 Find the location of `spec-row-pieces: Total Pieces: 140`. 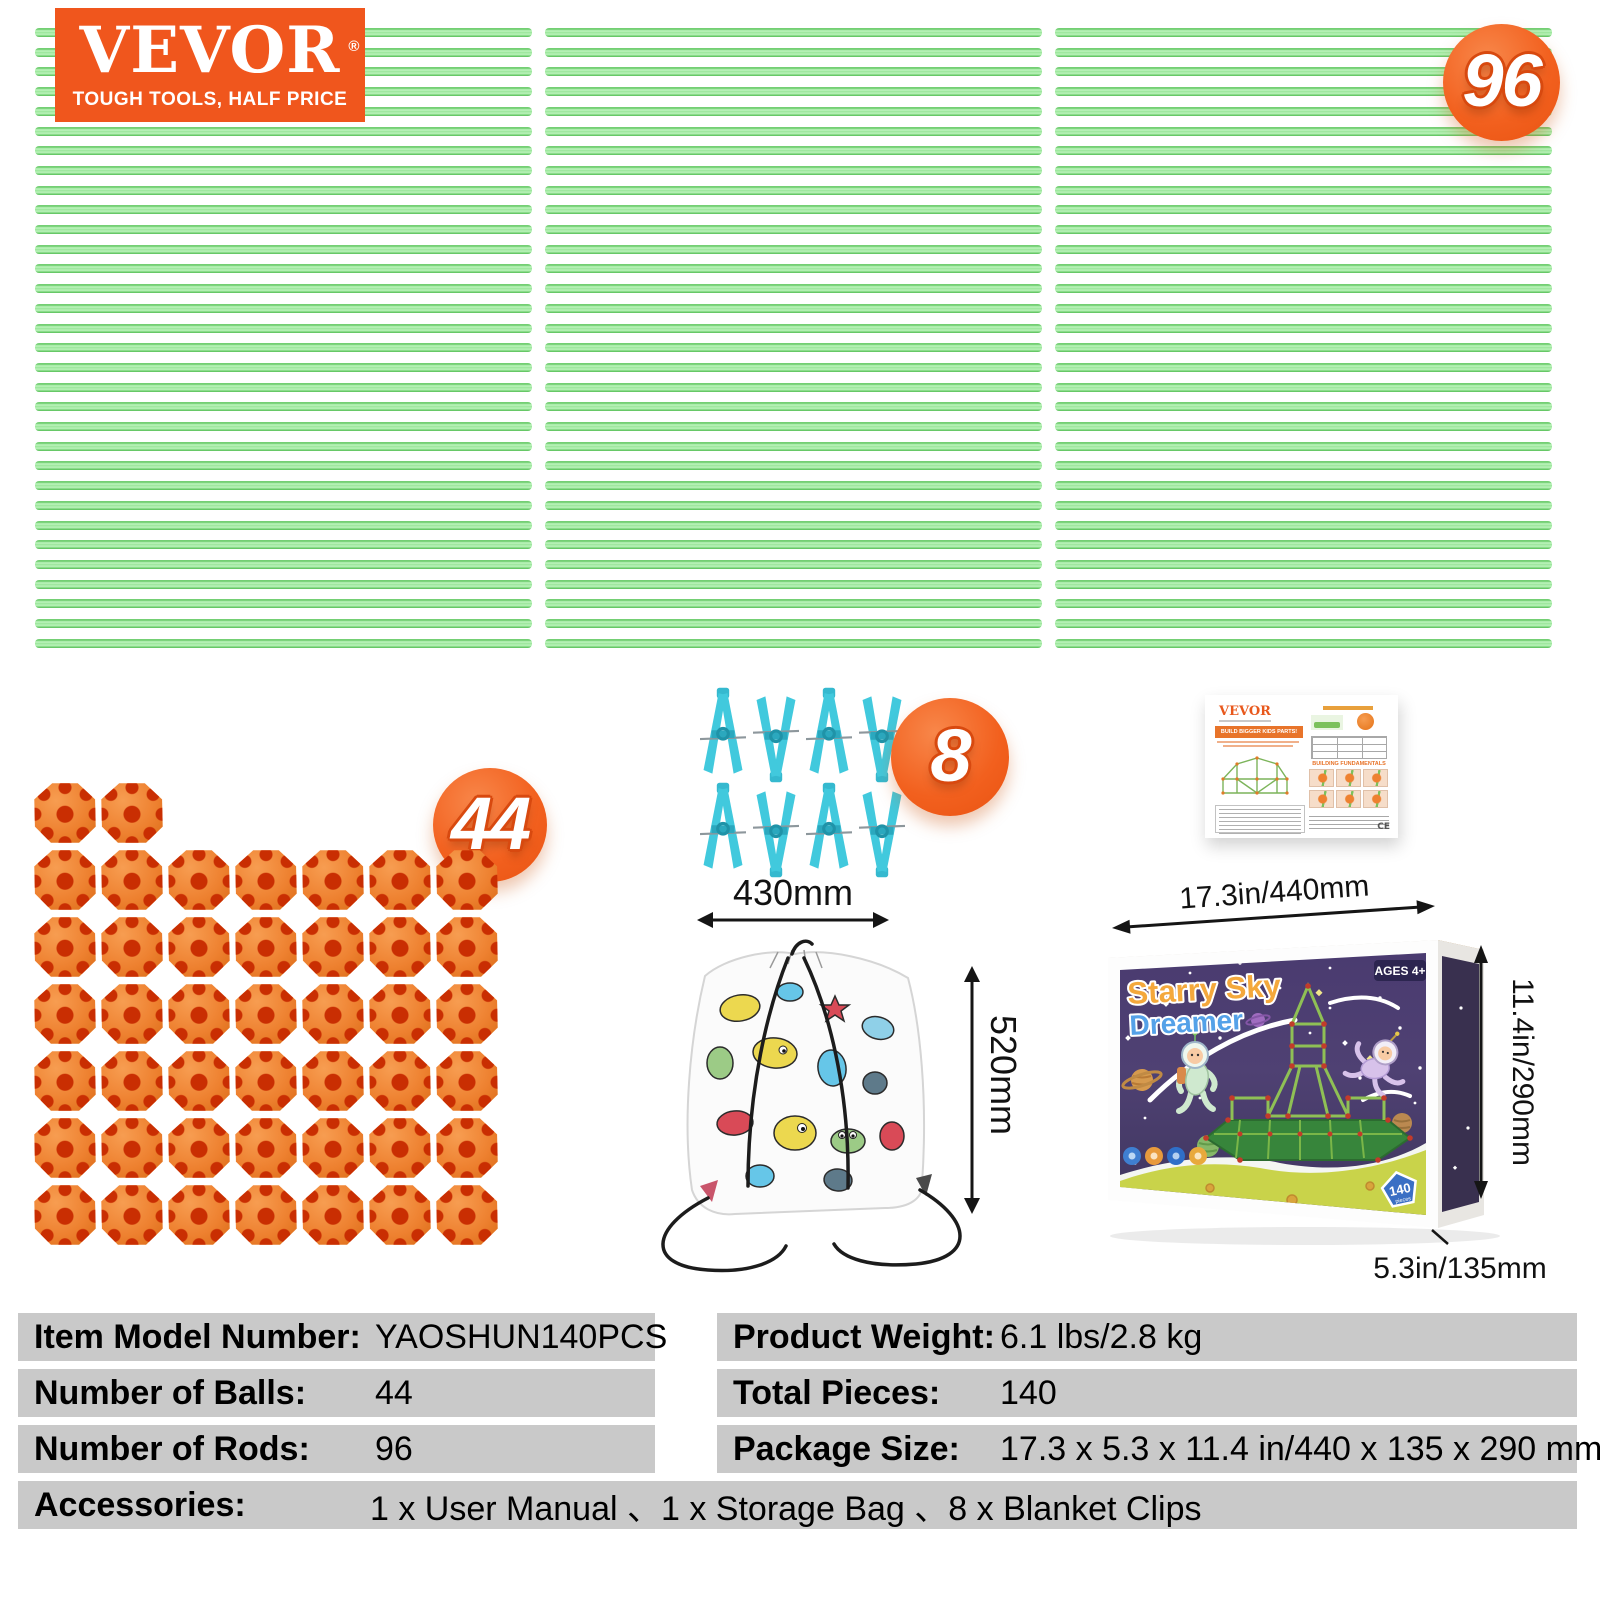

spec-row-pieces: Total Pieces: 140 is located at coordinates (1147, 1393).